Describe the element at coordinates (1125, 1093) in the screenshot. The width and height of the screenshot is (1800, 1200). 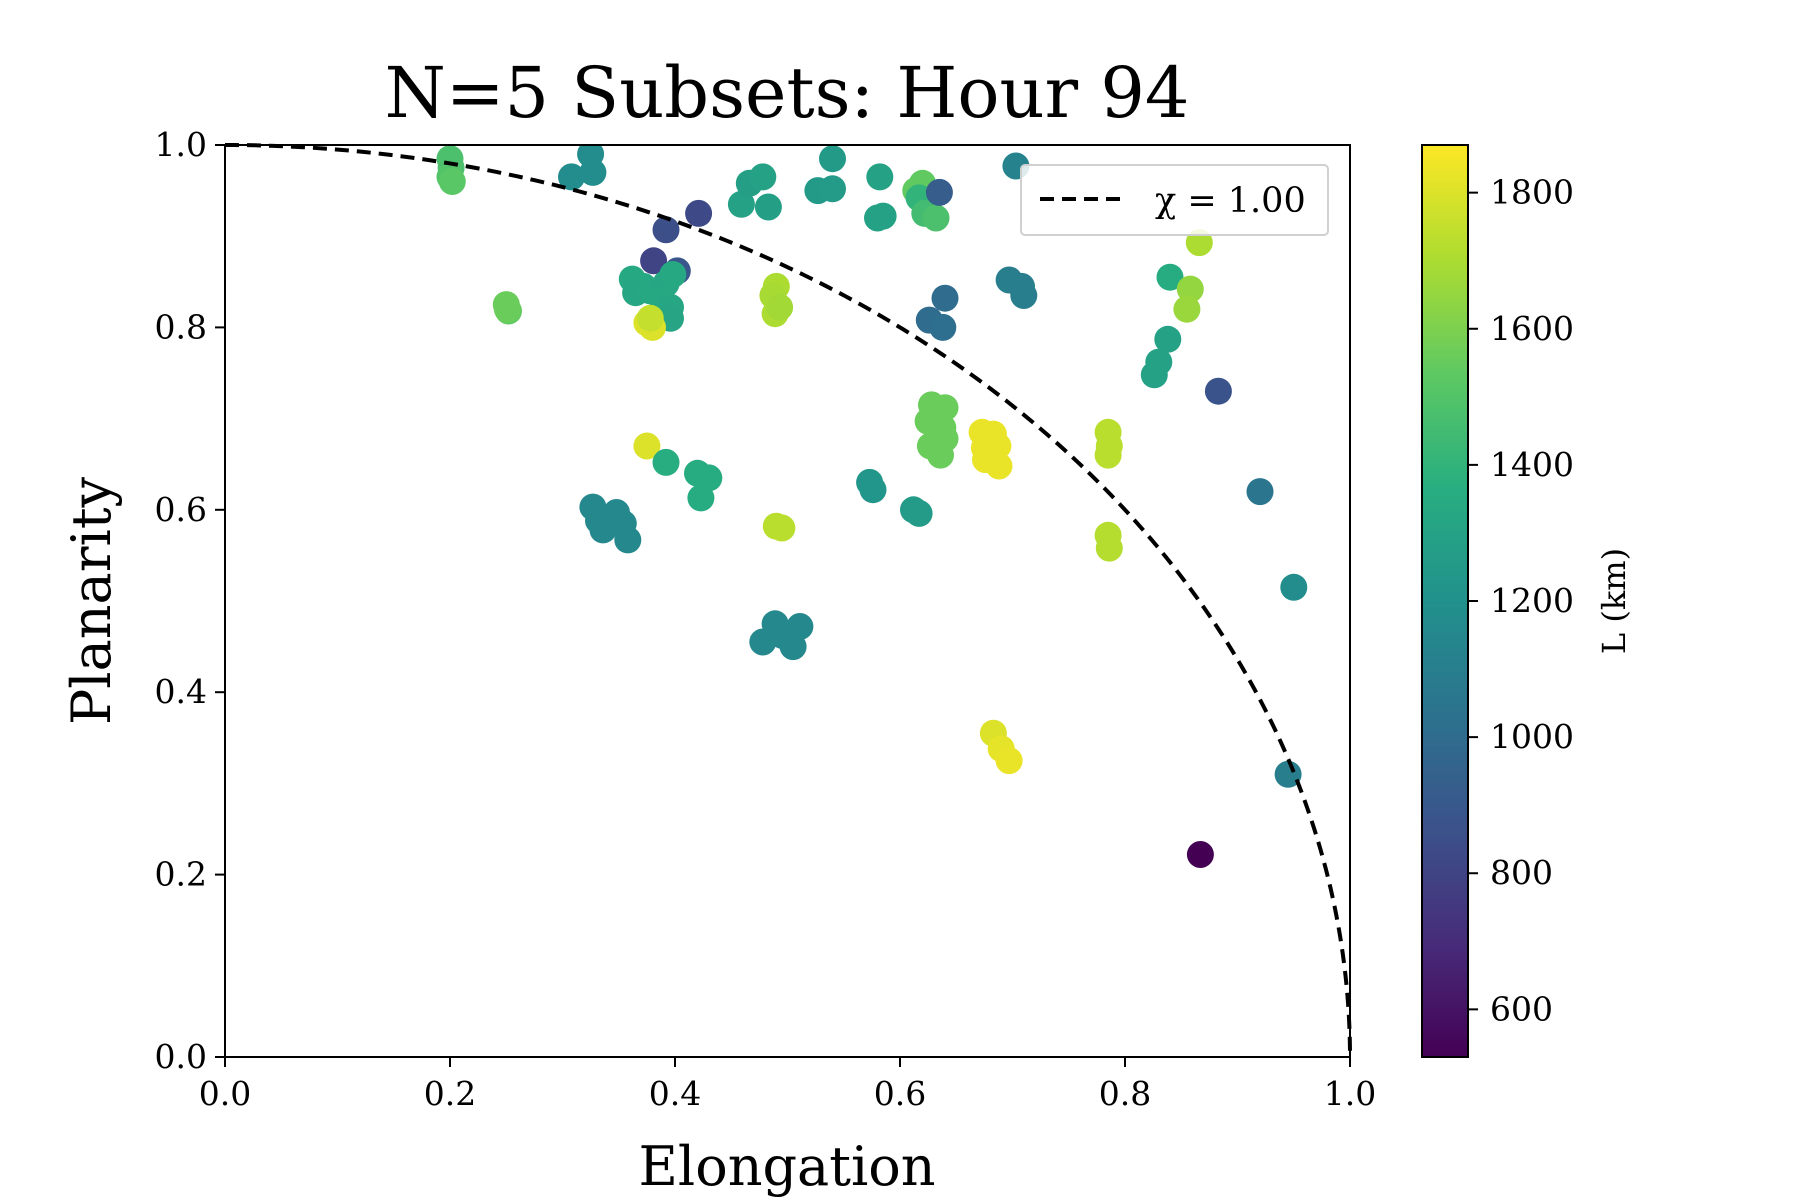
I see `x-tick-label-4: 0.8` at that location.